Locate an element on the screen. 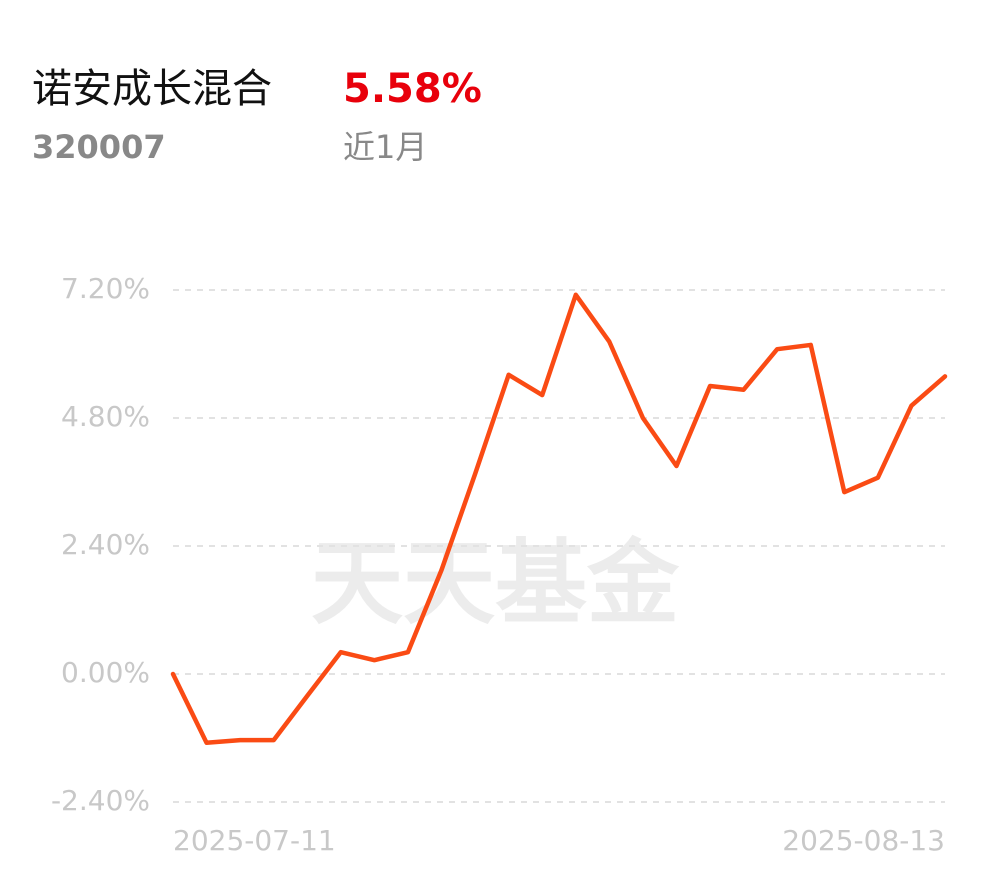 This screenshot has width=990, height=878. y-tick-label: 4.80% is located at coordinates (105, 416).